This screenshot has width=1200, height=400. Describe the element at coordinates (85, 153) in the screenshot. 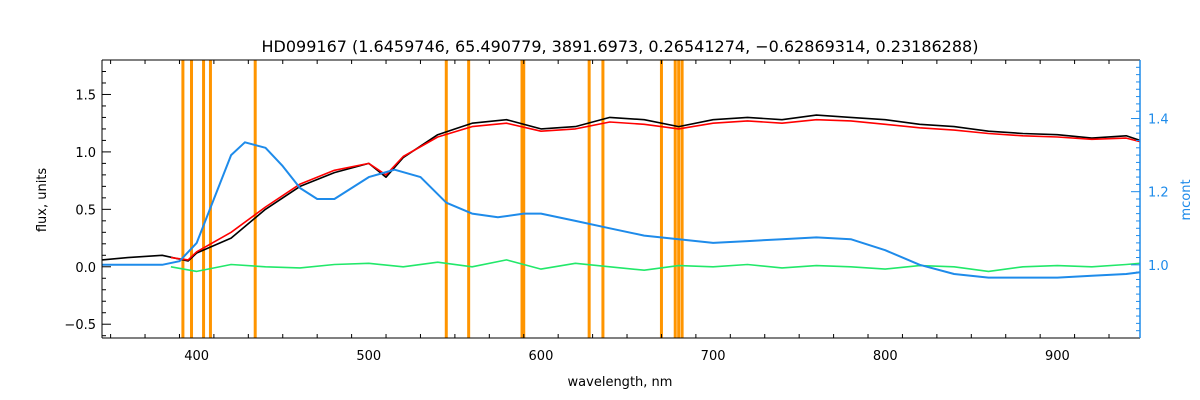

I see `y-tick-label: 1.0` at that location.